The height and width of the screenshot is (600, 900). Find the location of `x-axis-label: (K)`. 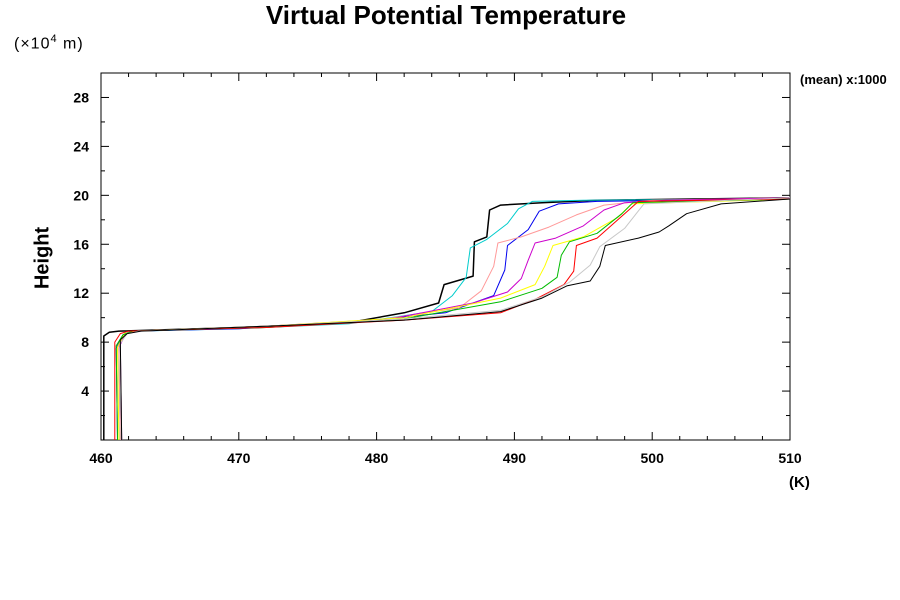

x-axis-label: (K) is located at coordinates (799, 482).